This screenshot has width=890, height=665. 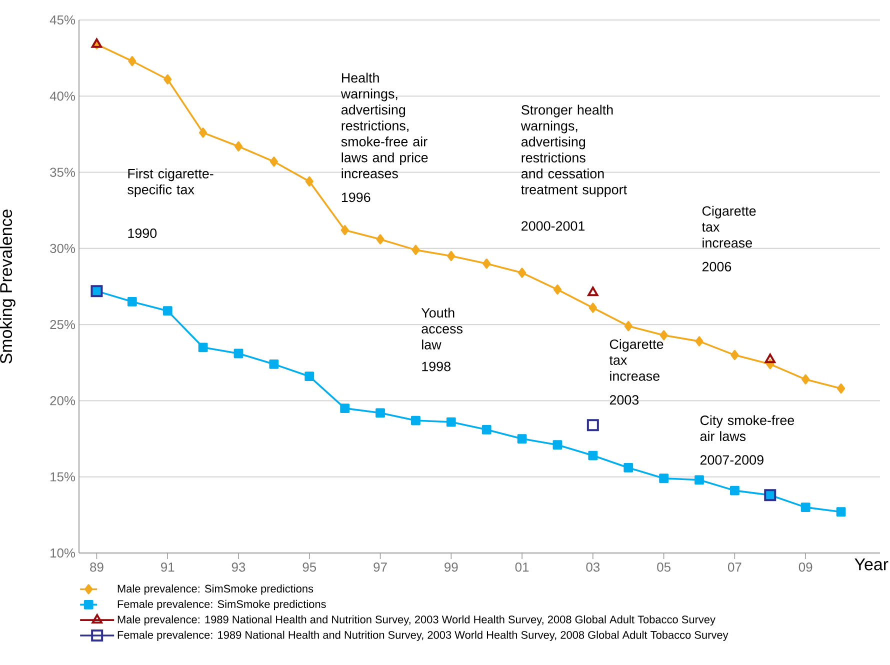 I want to click on x-tick-label: 99, so click(x=451, y=567).